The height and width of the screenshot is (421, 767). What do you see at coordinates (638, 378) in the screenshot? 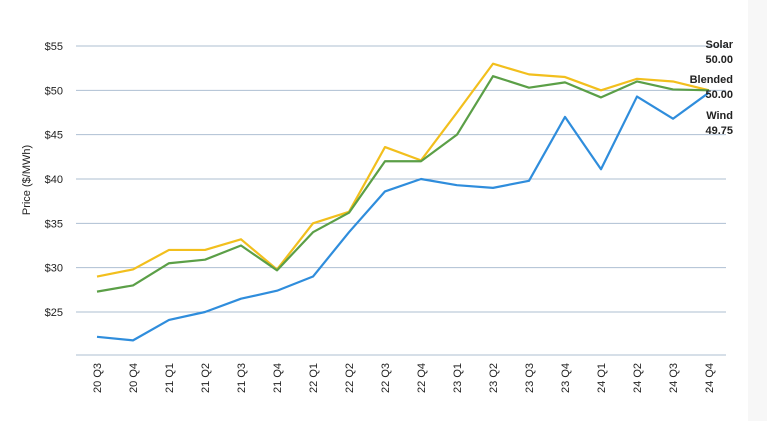
I see `x-tick-label: 24 Q2` at bounding box center [638, 378].